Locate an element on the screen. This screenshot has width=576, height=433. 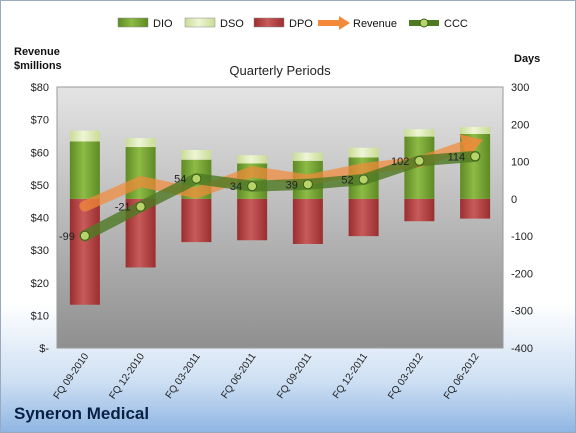
right-tick-label: -400 is located at coordinates (522, 349).